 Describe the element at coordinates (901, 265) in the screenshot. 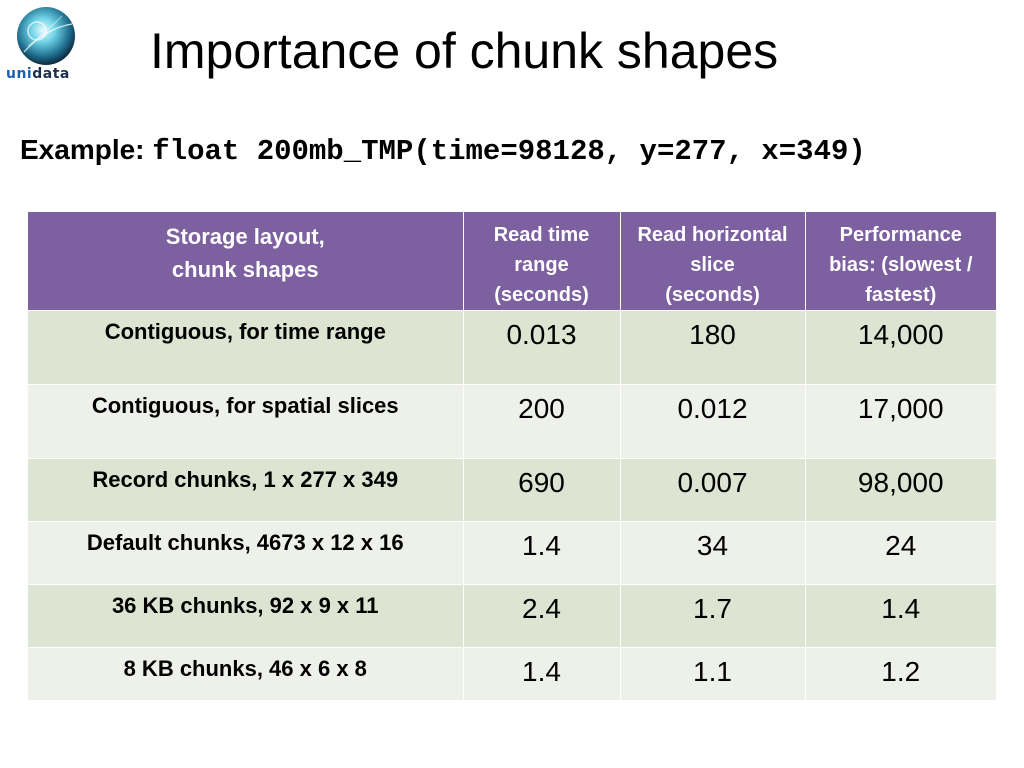

I see `header-col4-line2: bias: (slowest /` at that location.